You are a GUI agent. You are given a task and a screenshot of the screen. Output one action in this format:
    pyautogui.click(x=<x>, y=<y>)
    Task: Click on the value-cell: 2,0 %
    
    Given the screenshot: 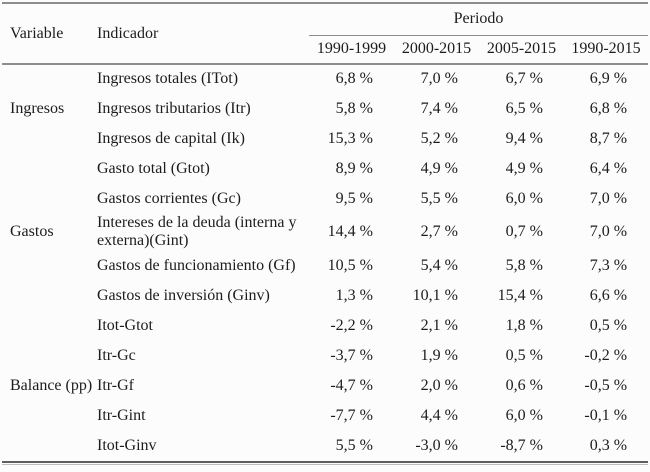 What is the action you would take?
    pyautogui.click(x=439, y=385)
    